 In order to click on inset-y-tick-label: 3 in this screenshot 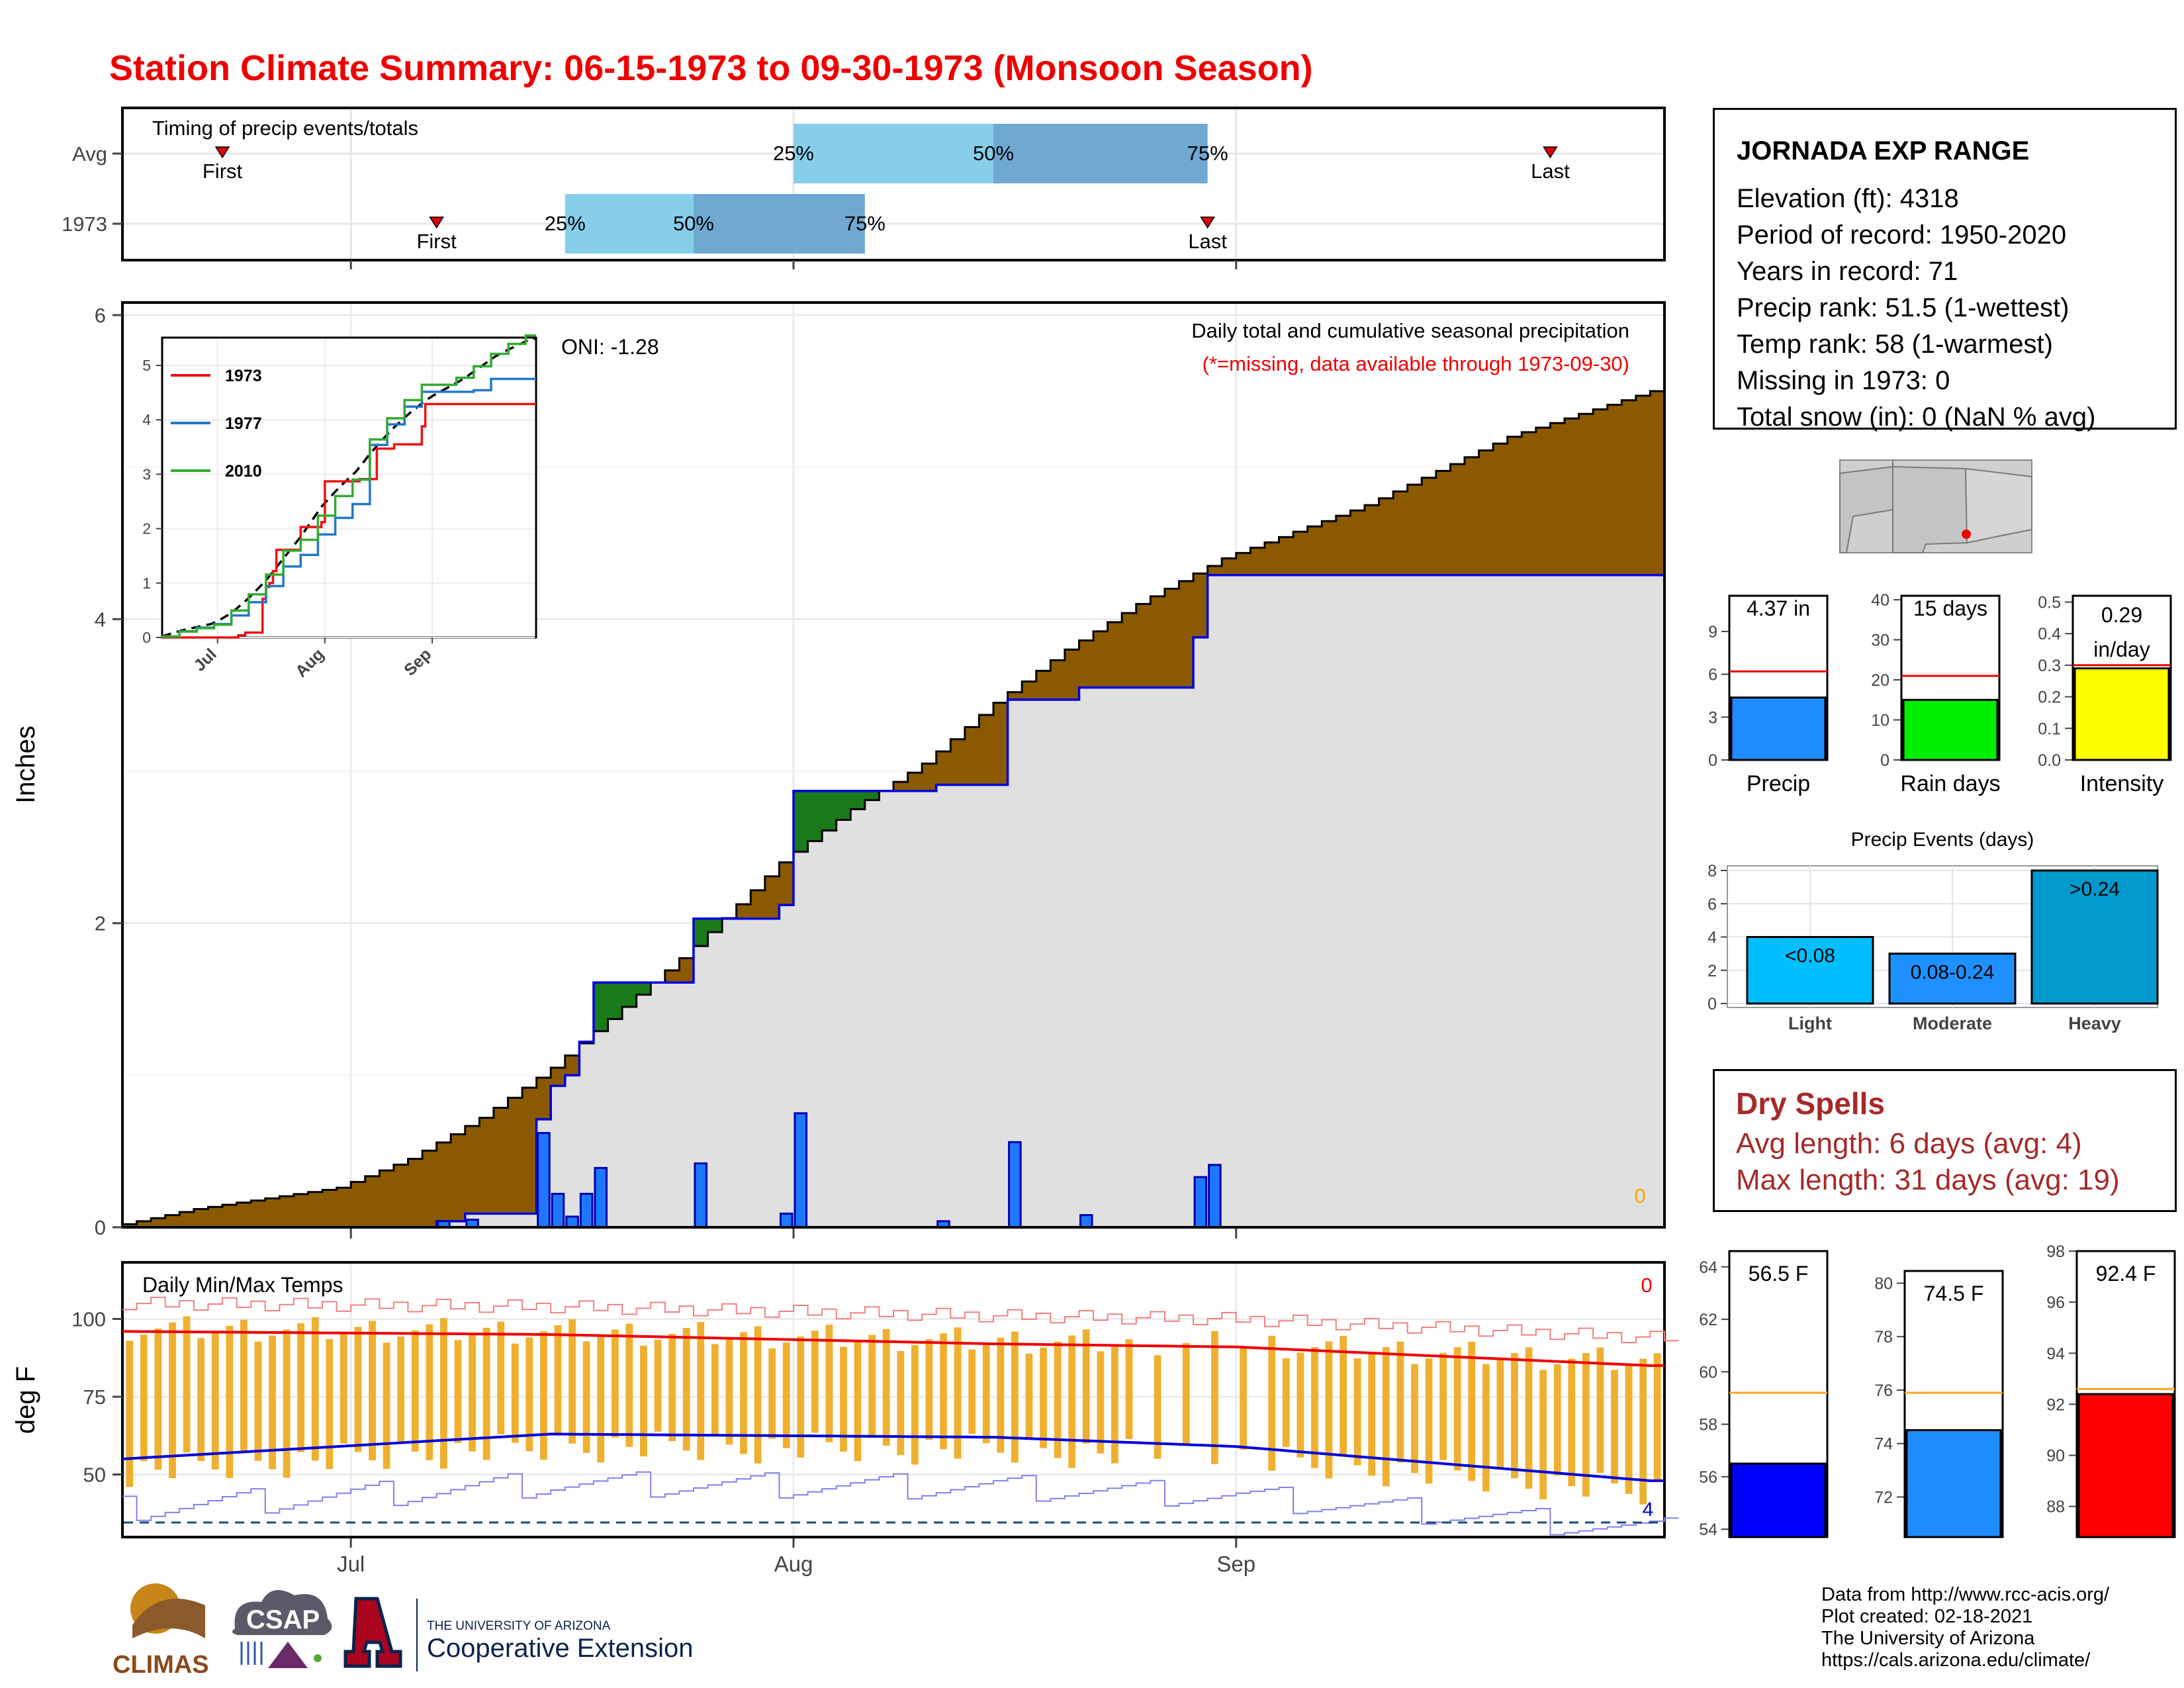, I will do `click(146, 474)`.